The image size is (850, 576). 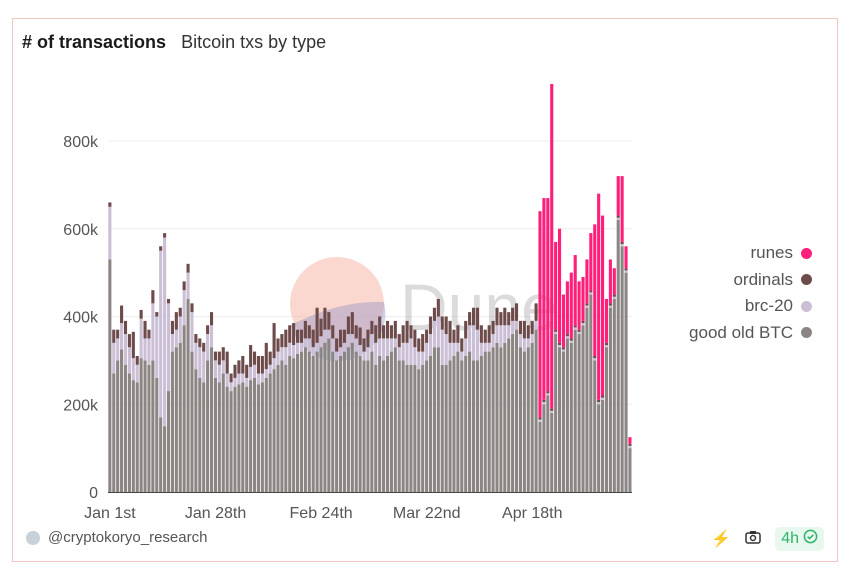 I want to click on refresh-badge: 4h, so click(x=799, y=539).